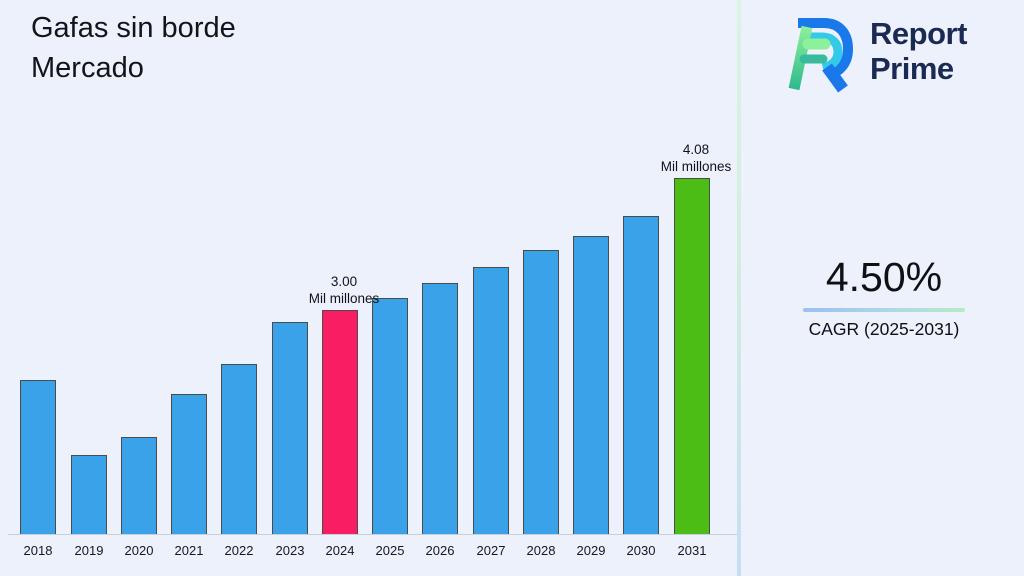  I want to click on x-axis-line, so click(372, 534).